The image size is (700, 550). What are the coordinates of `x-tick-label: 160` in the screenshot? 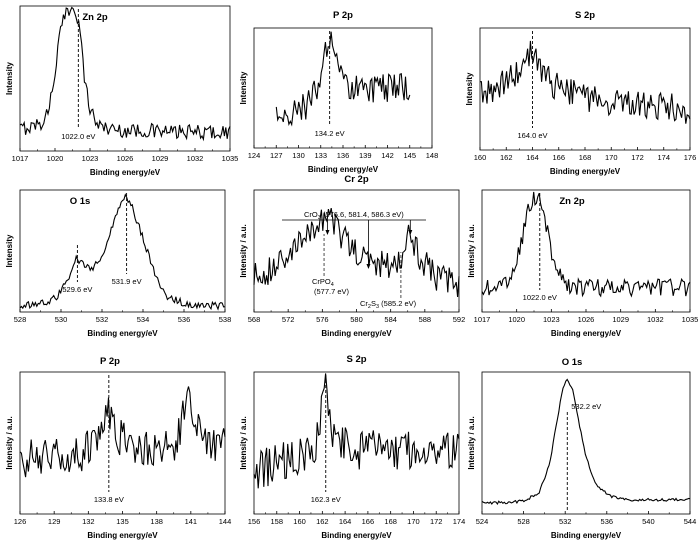 It's located at (299, 521).